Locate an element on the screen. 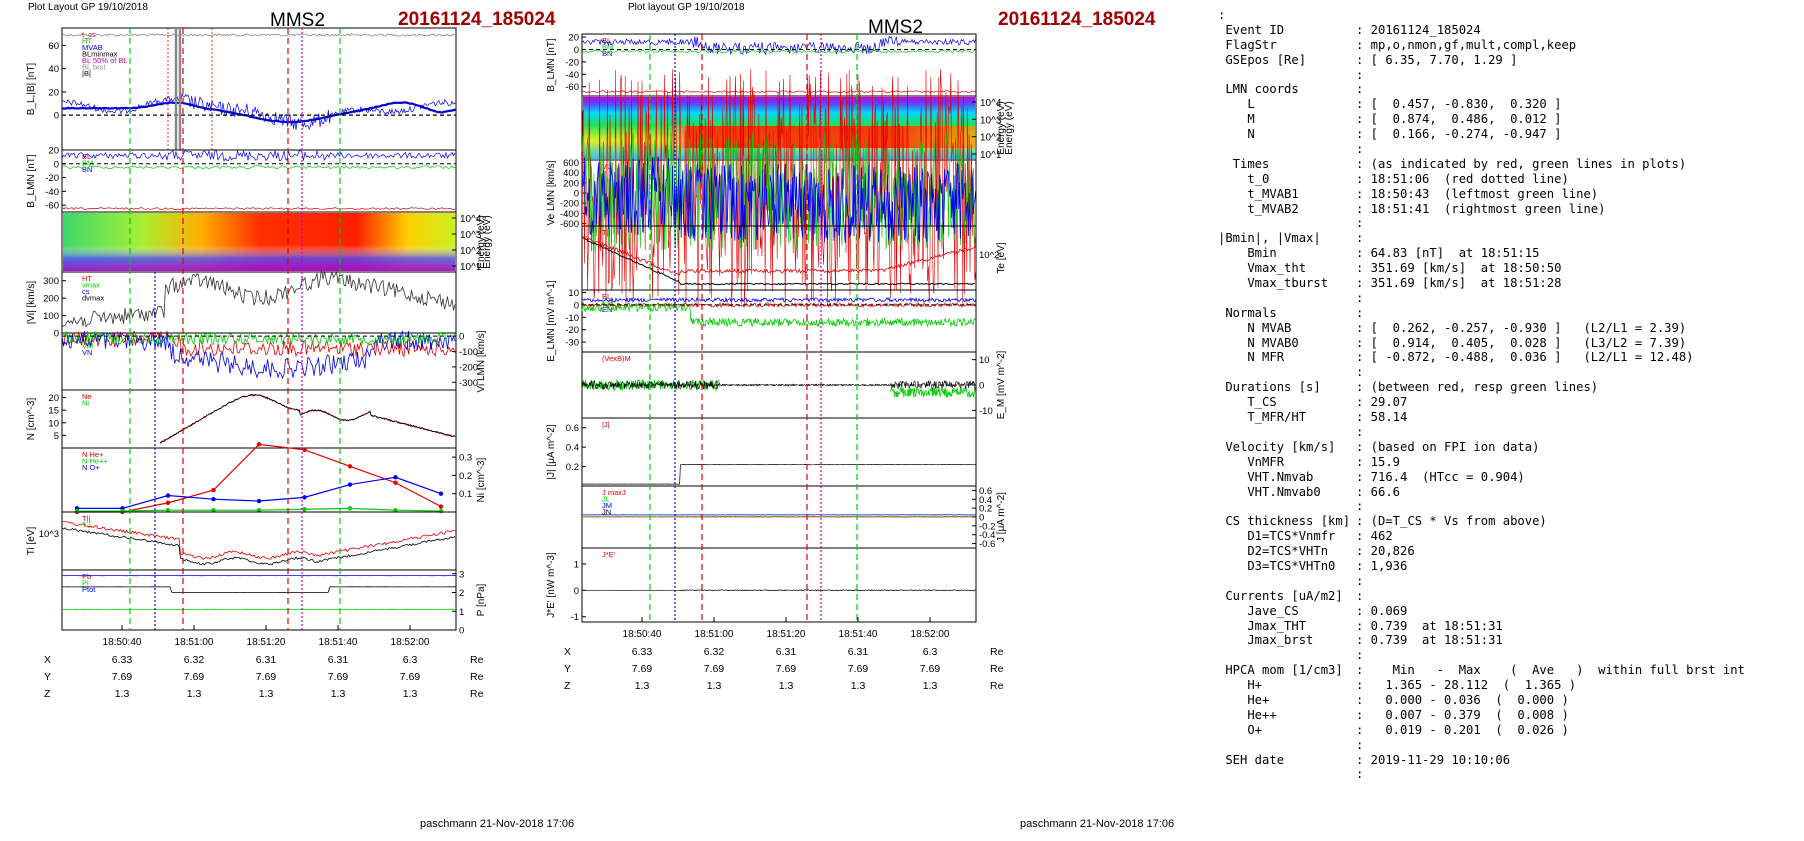 The height and width of the screenshot is (841, 1804). summary-value: : 18:51:41 (rightmost green line) is located at coordinates (1481, 208).